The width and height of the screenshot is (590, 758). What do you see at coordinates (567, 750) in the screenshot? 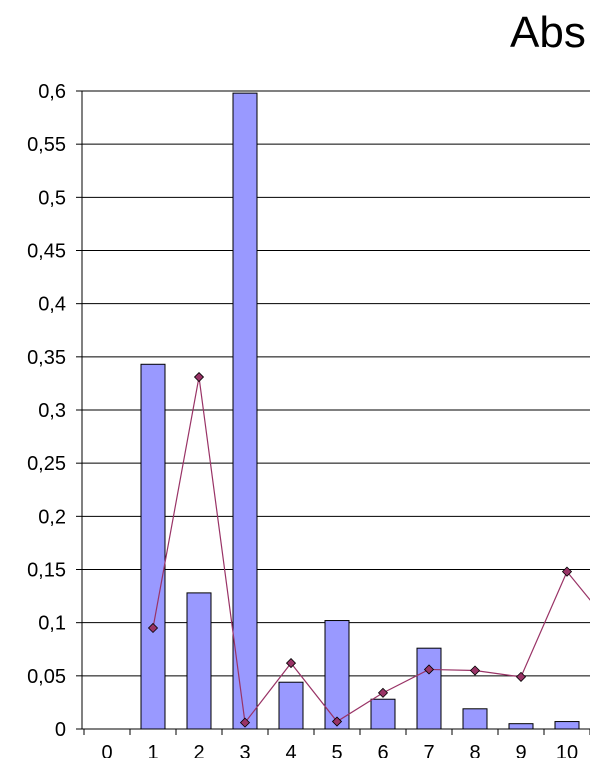
I see `x-tick-label: 10` at bounding box center [567, 750].